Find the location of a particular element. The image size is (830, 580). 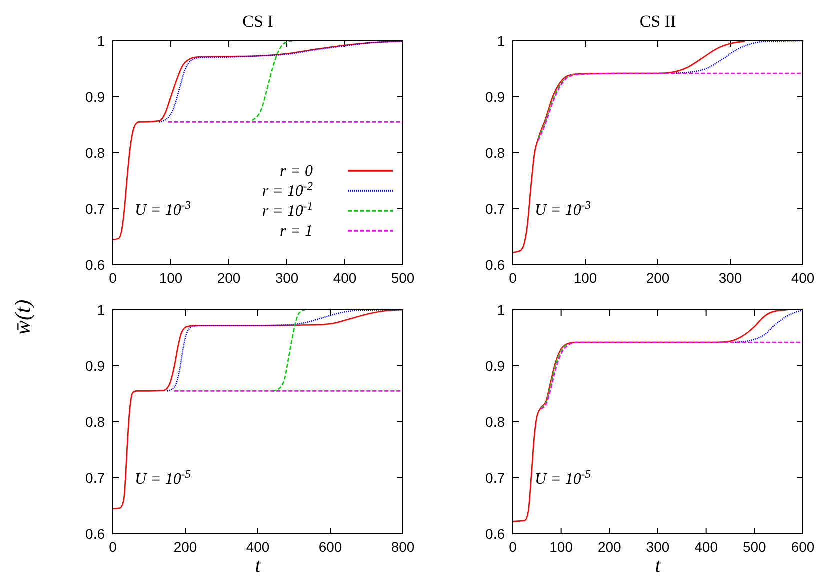

y-axis-title: w̄(t) is located at coordinates (22, 318).